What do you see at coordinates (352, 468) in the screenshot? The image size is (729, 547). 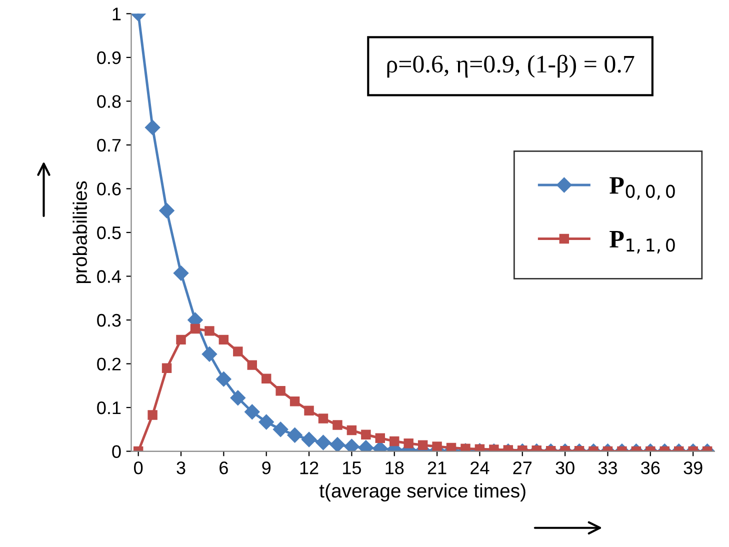 I see `x-tick-label: 15` at bounding box center [352, 468].